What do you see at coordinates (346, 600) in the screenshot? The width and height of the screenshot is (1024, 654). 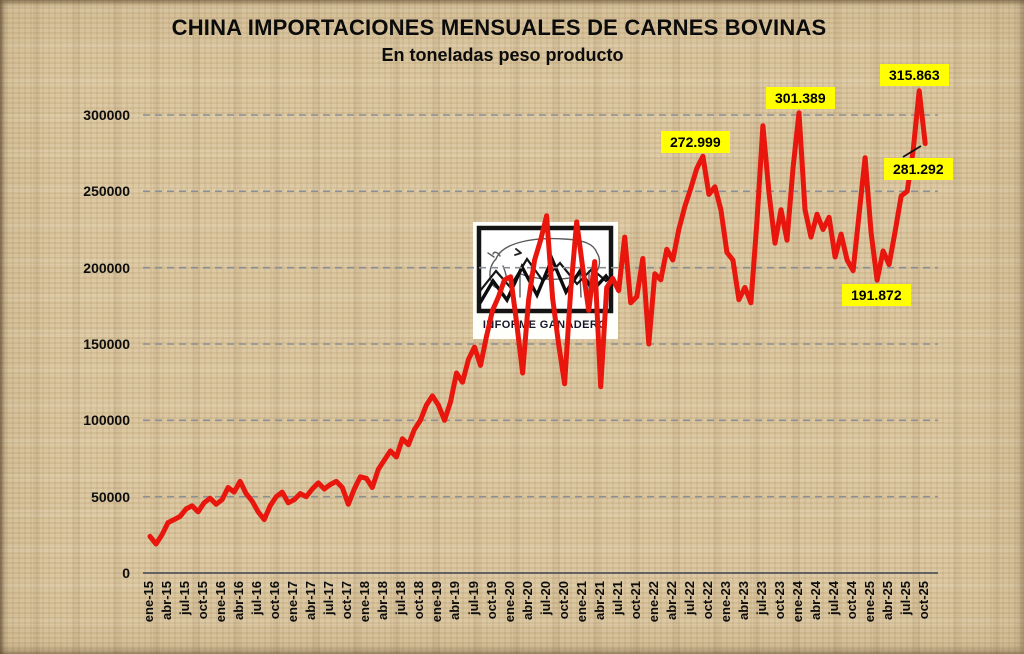 I see `x-tick-label: oct-17` at bounding box center [346, 600].